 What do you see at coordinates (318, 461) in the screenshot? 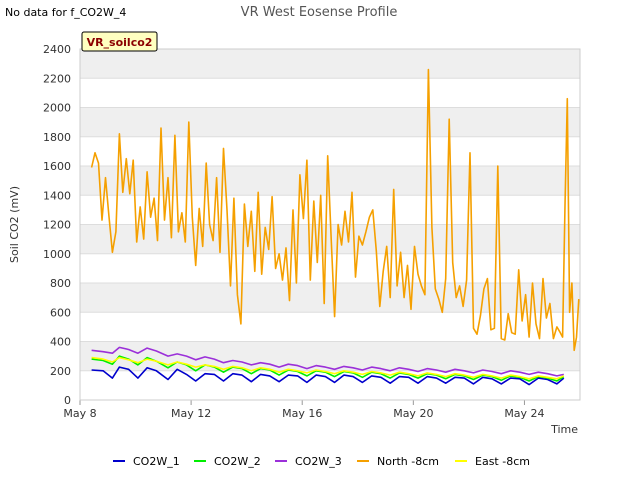
I see `legend-label: CO2W_3` at bounding box center [318, 461].